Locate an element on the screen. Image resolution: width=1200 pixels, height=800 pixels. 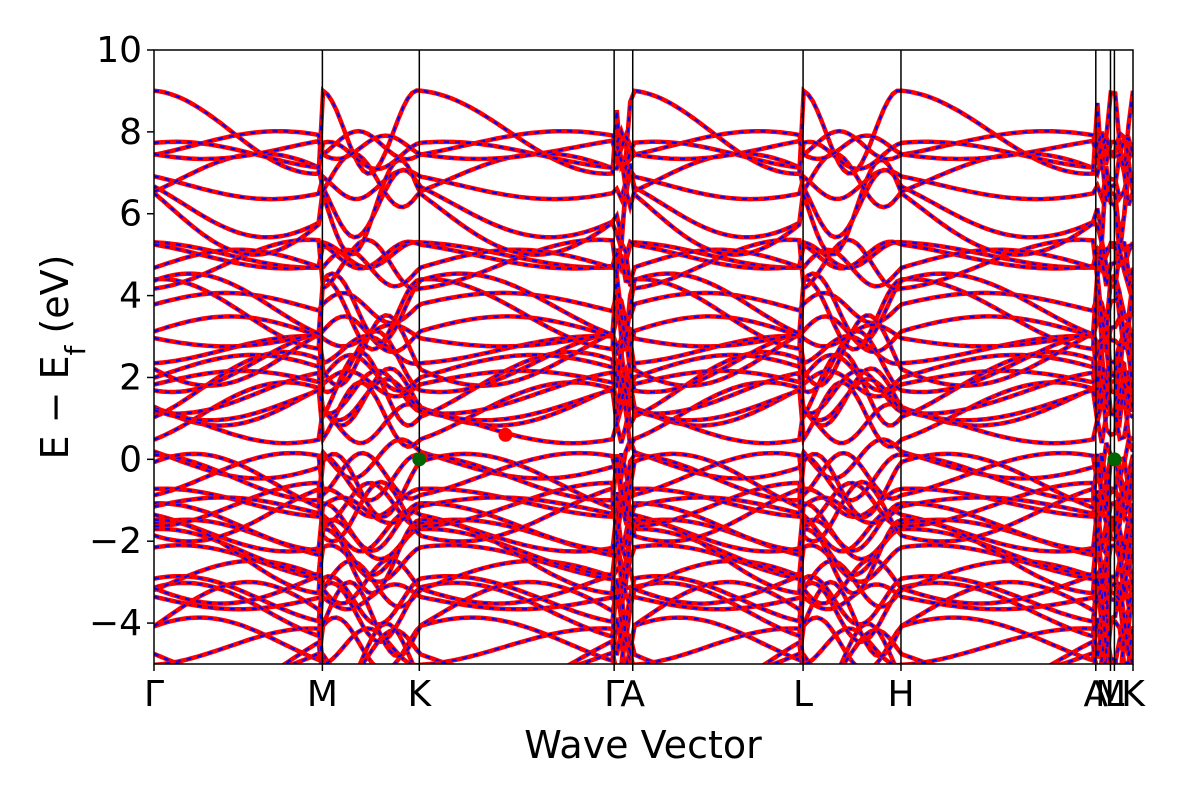
y-tick-label: 8 is located at coordinates (130, 132).